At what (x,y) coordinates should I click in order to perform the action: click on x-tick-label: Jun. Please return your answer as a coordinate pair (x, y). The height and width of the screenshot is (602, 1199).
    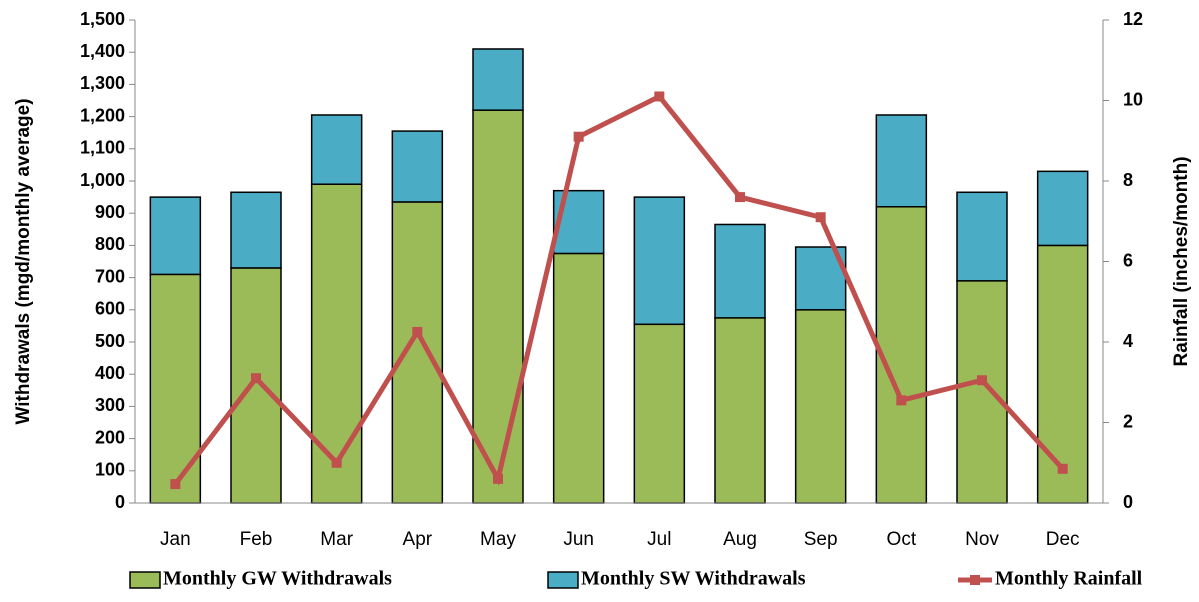
    Looking at the image, I should click on (578, 539).